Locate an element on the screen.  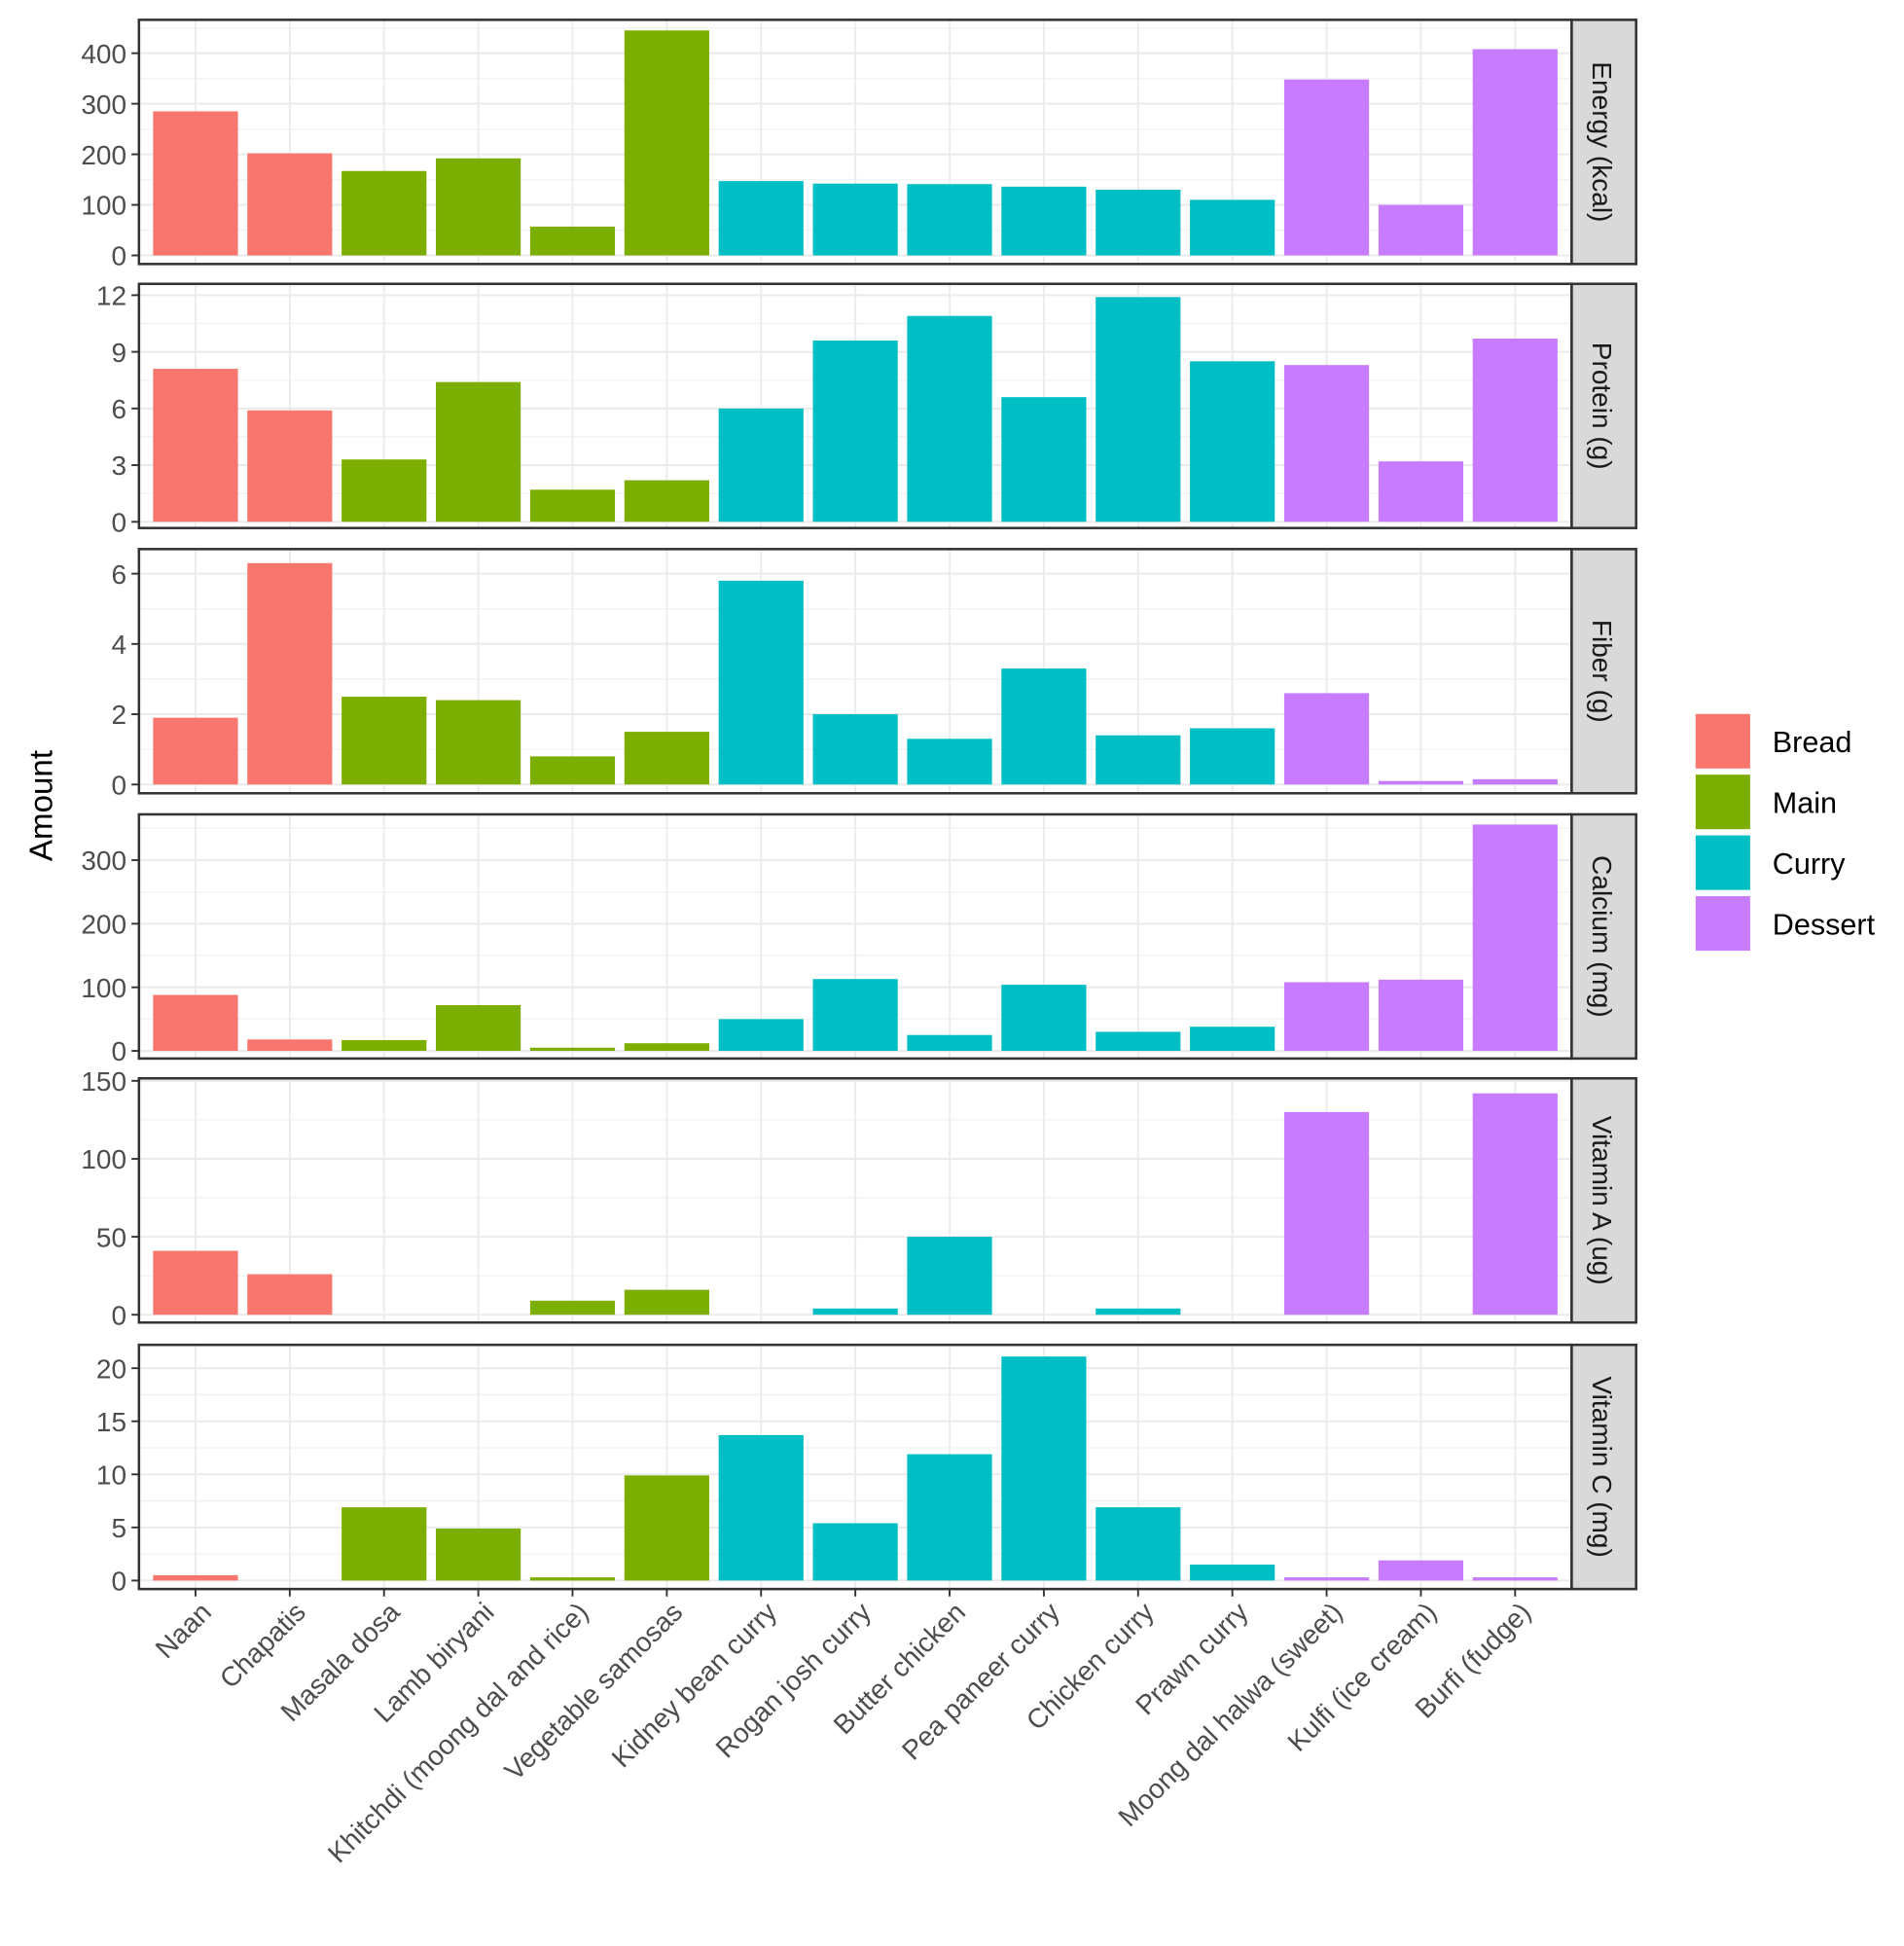
legend-label: Bread is located at coordinates (1812, 742).